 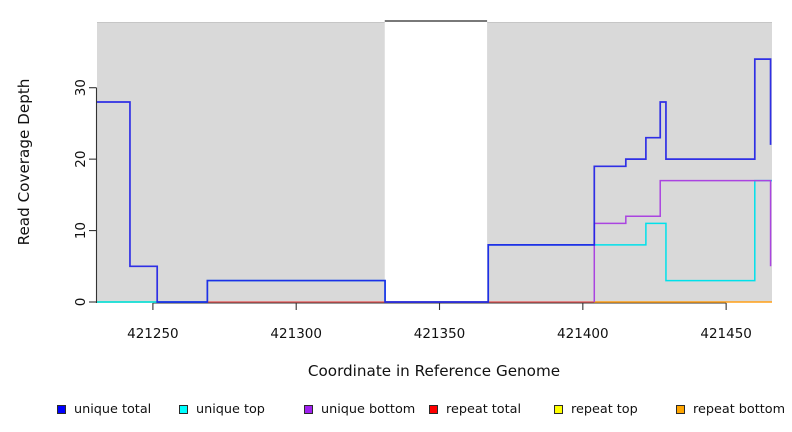 What do you see at coordinates (368, 409) in the screenshot?
I see `legend-label: unique bottom` at bounding box center [368, 409].